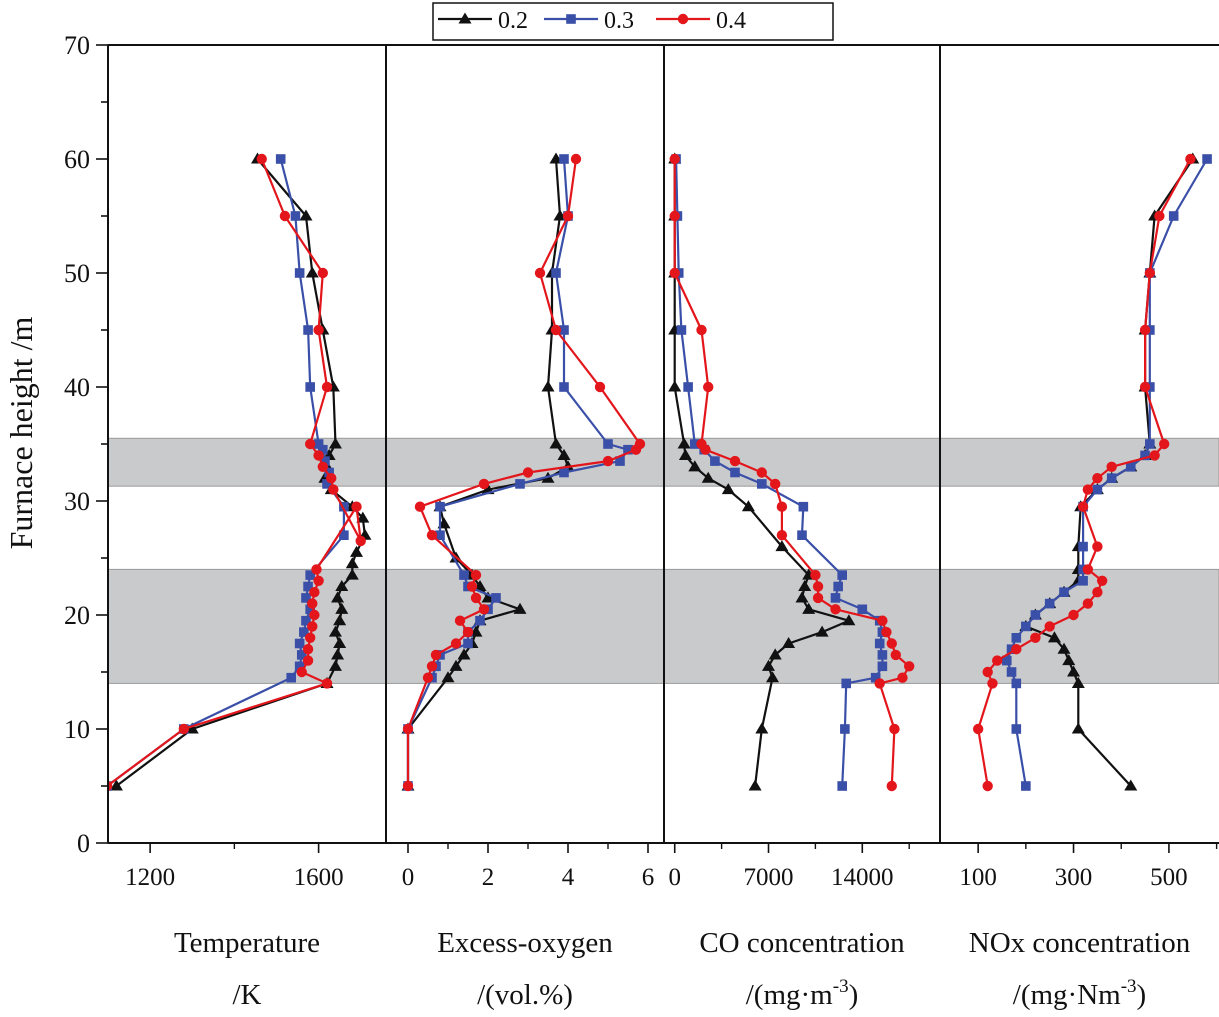 The image size is (1219, 1017). I want to click on legend-box, so click(633, 21).